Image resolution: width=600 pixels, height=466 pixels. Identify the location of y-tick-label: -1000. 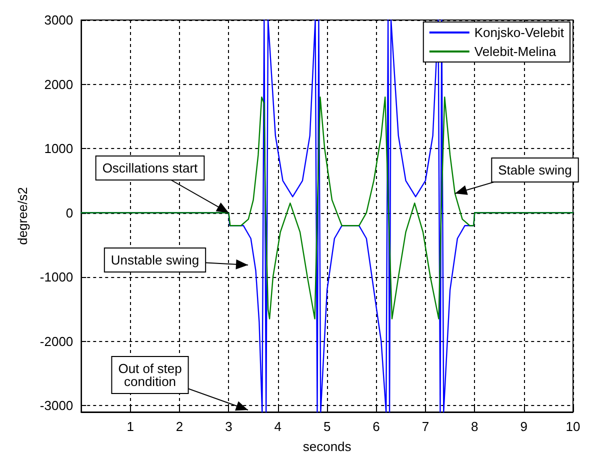
(57, 277).